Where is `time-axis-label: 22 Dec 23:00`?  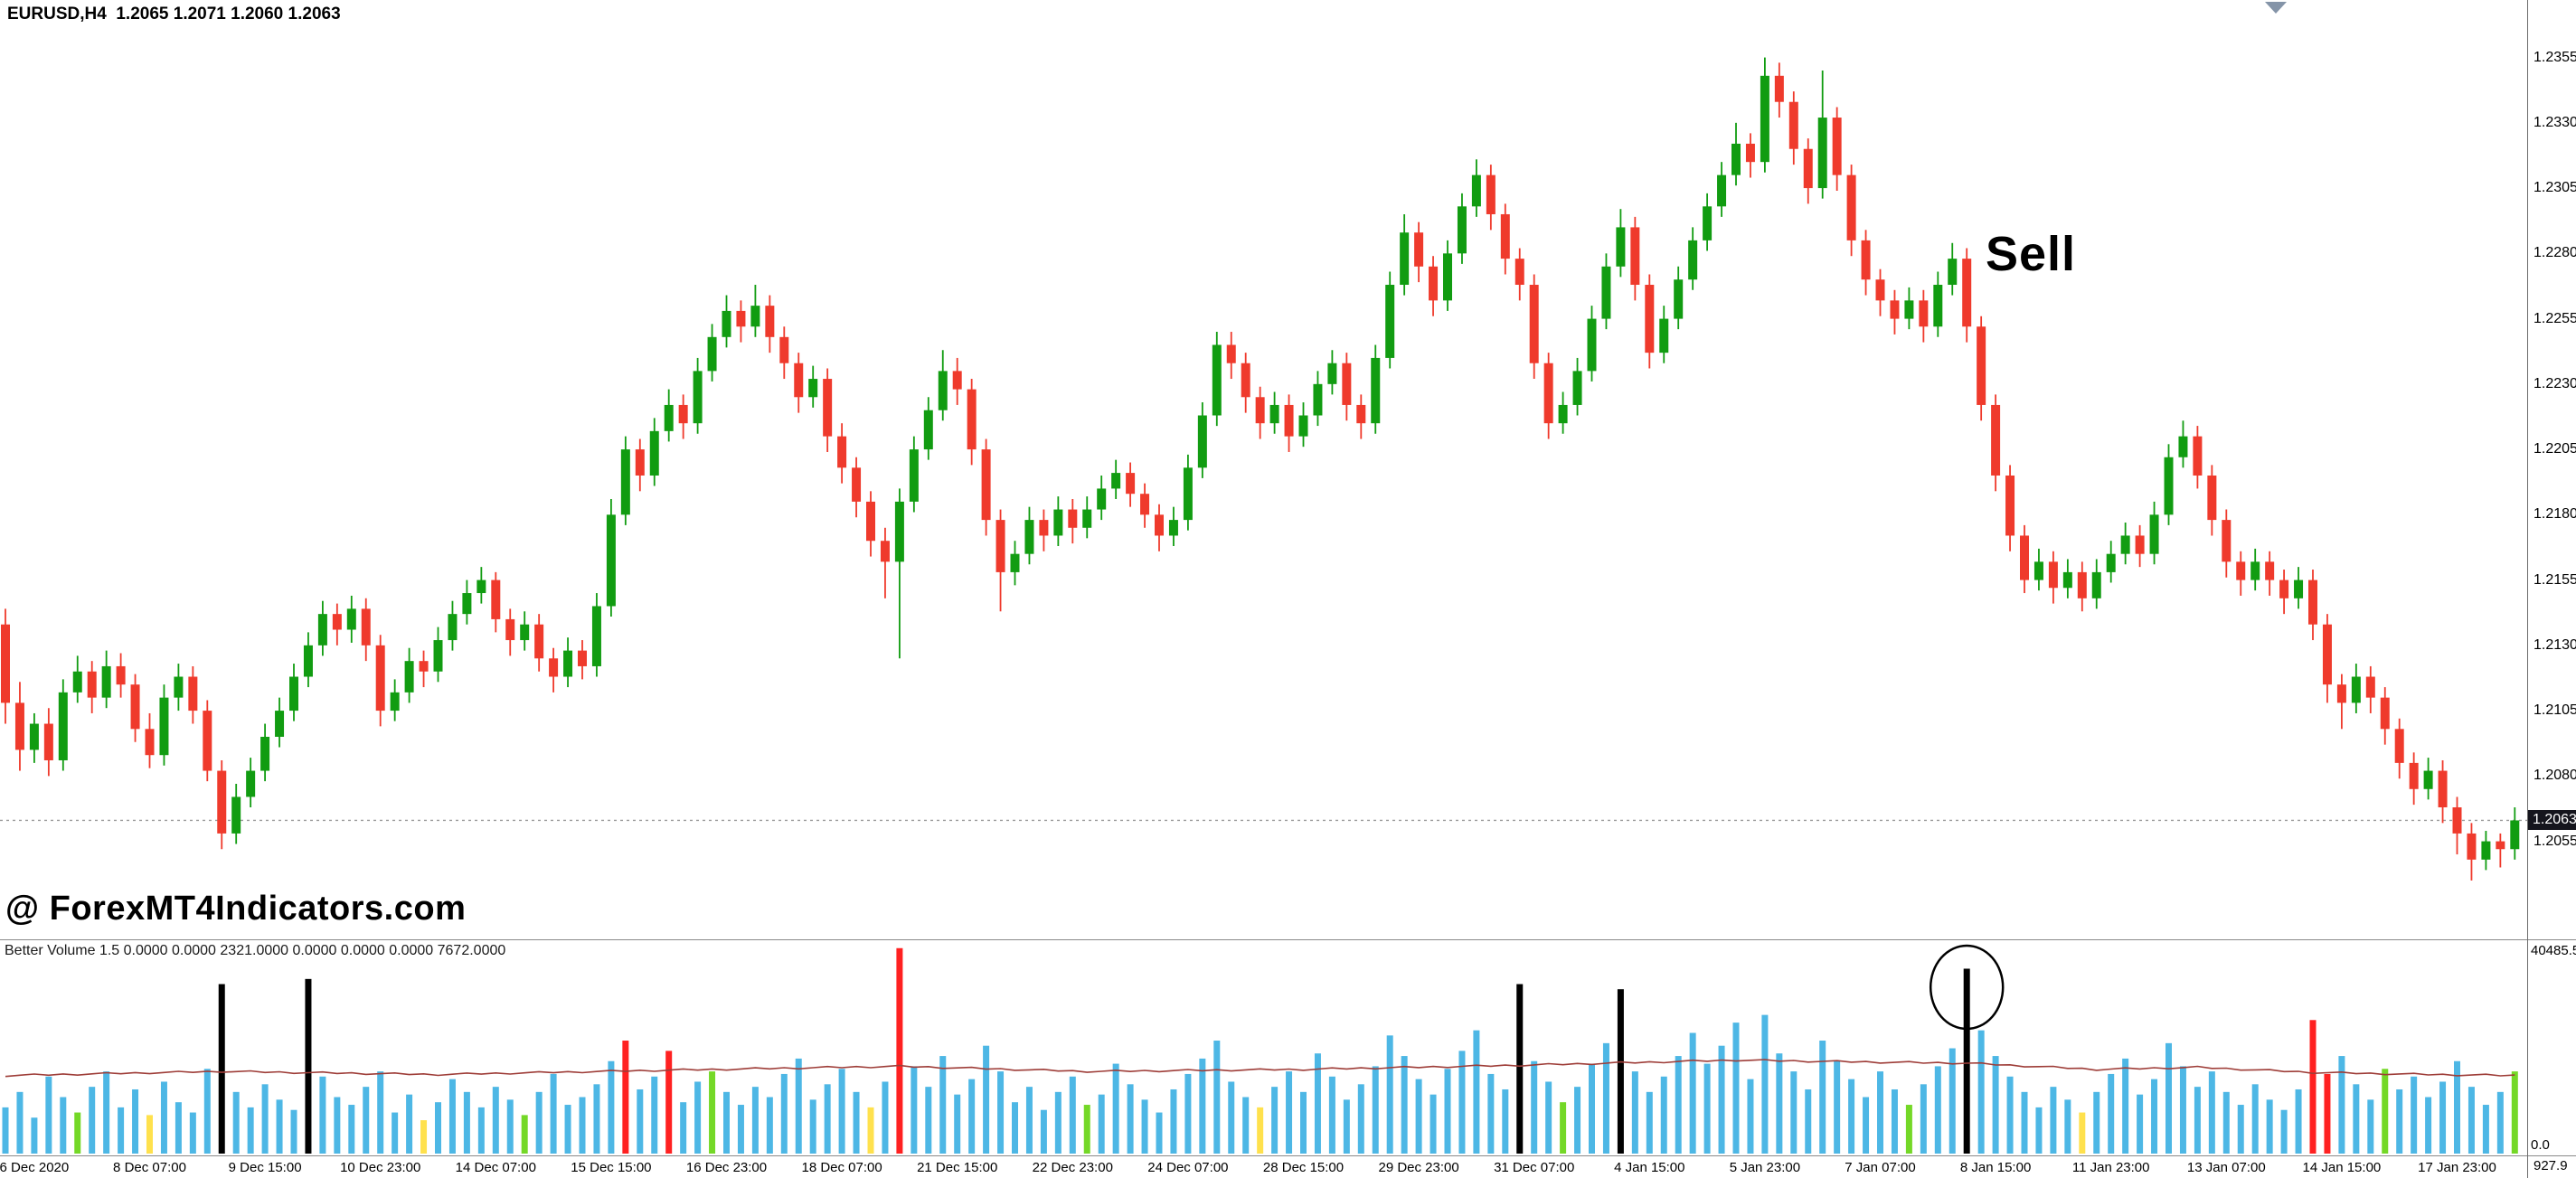 time-axis-label: 22 Dec 23:00 is located at coordinates (1072, 1167).